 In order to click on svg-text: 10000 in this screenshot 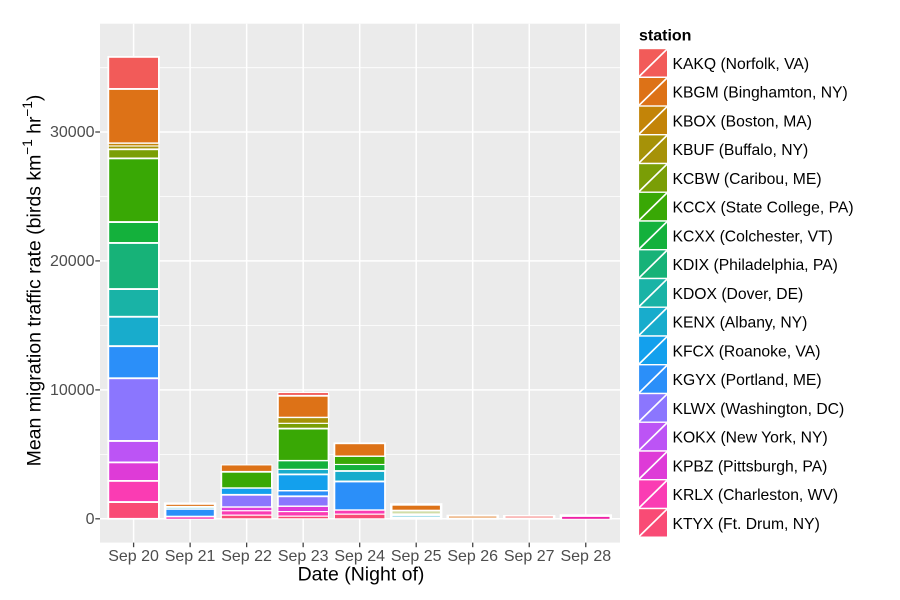, I will do `click(72, 390)`.